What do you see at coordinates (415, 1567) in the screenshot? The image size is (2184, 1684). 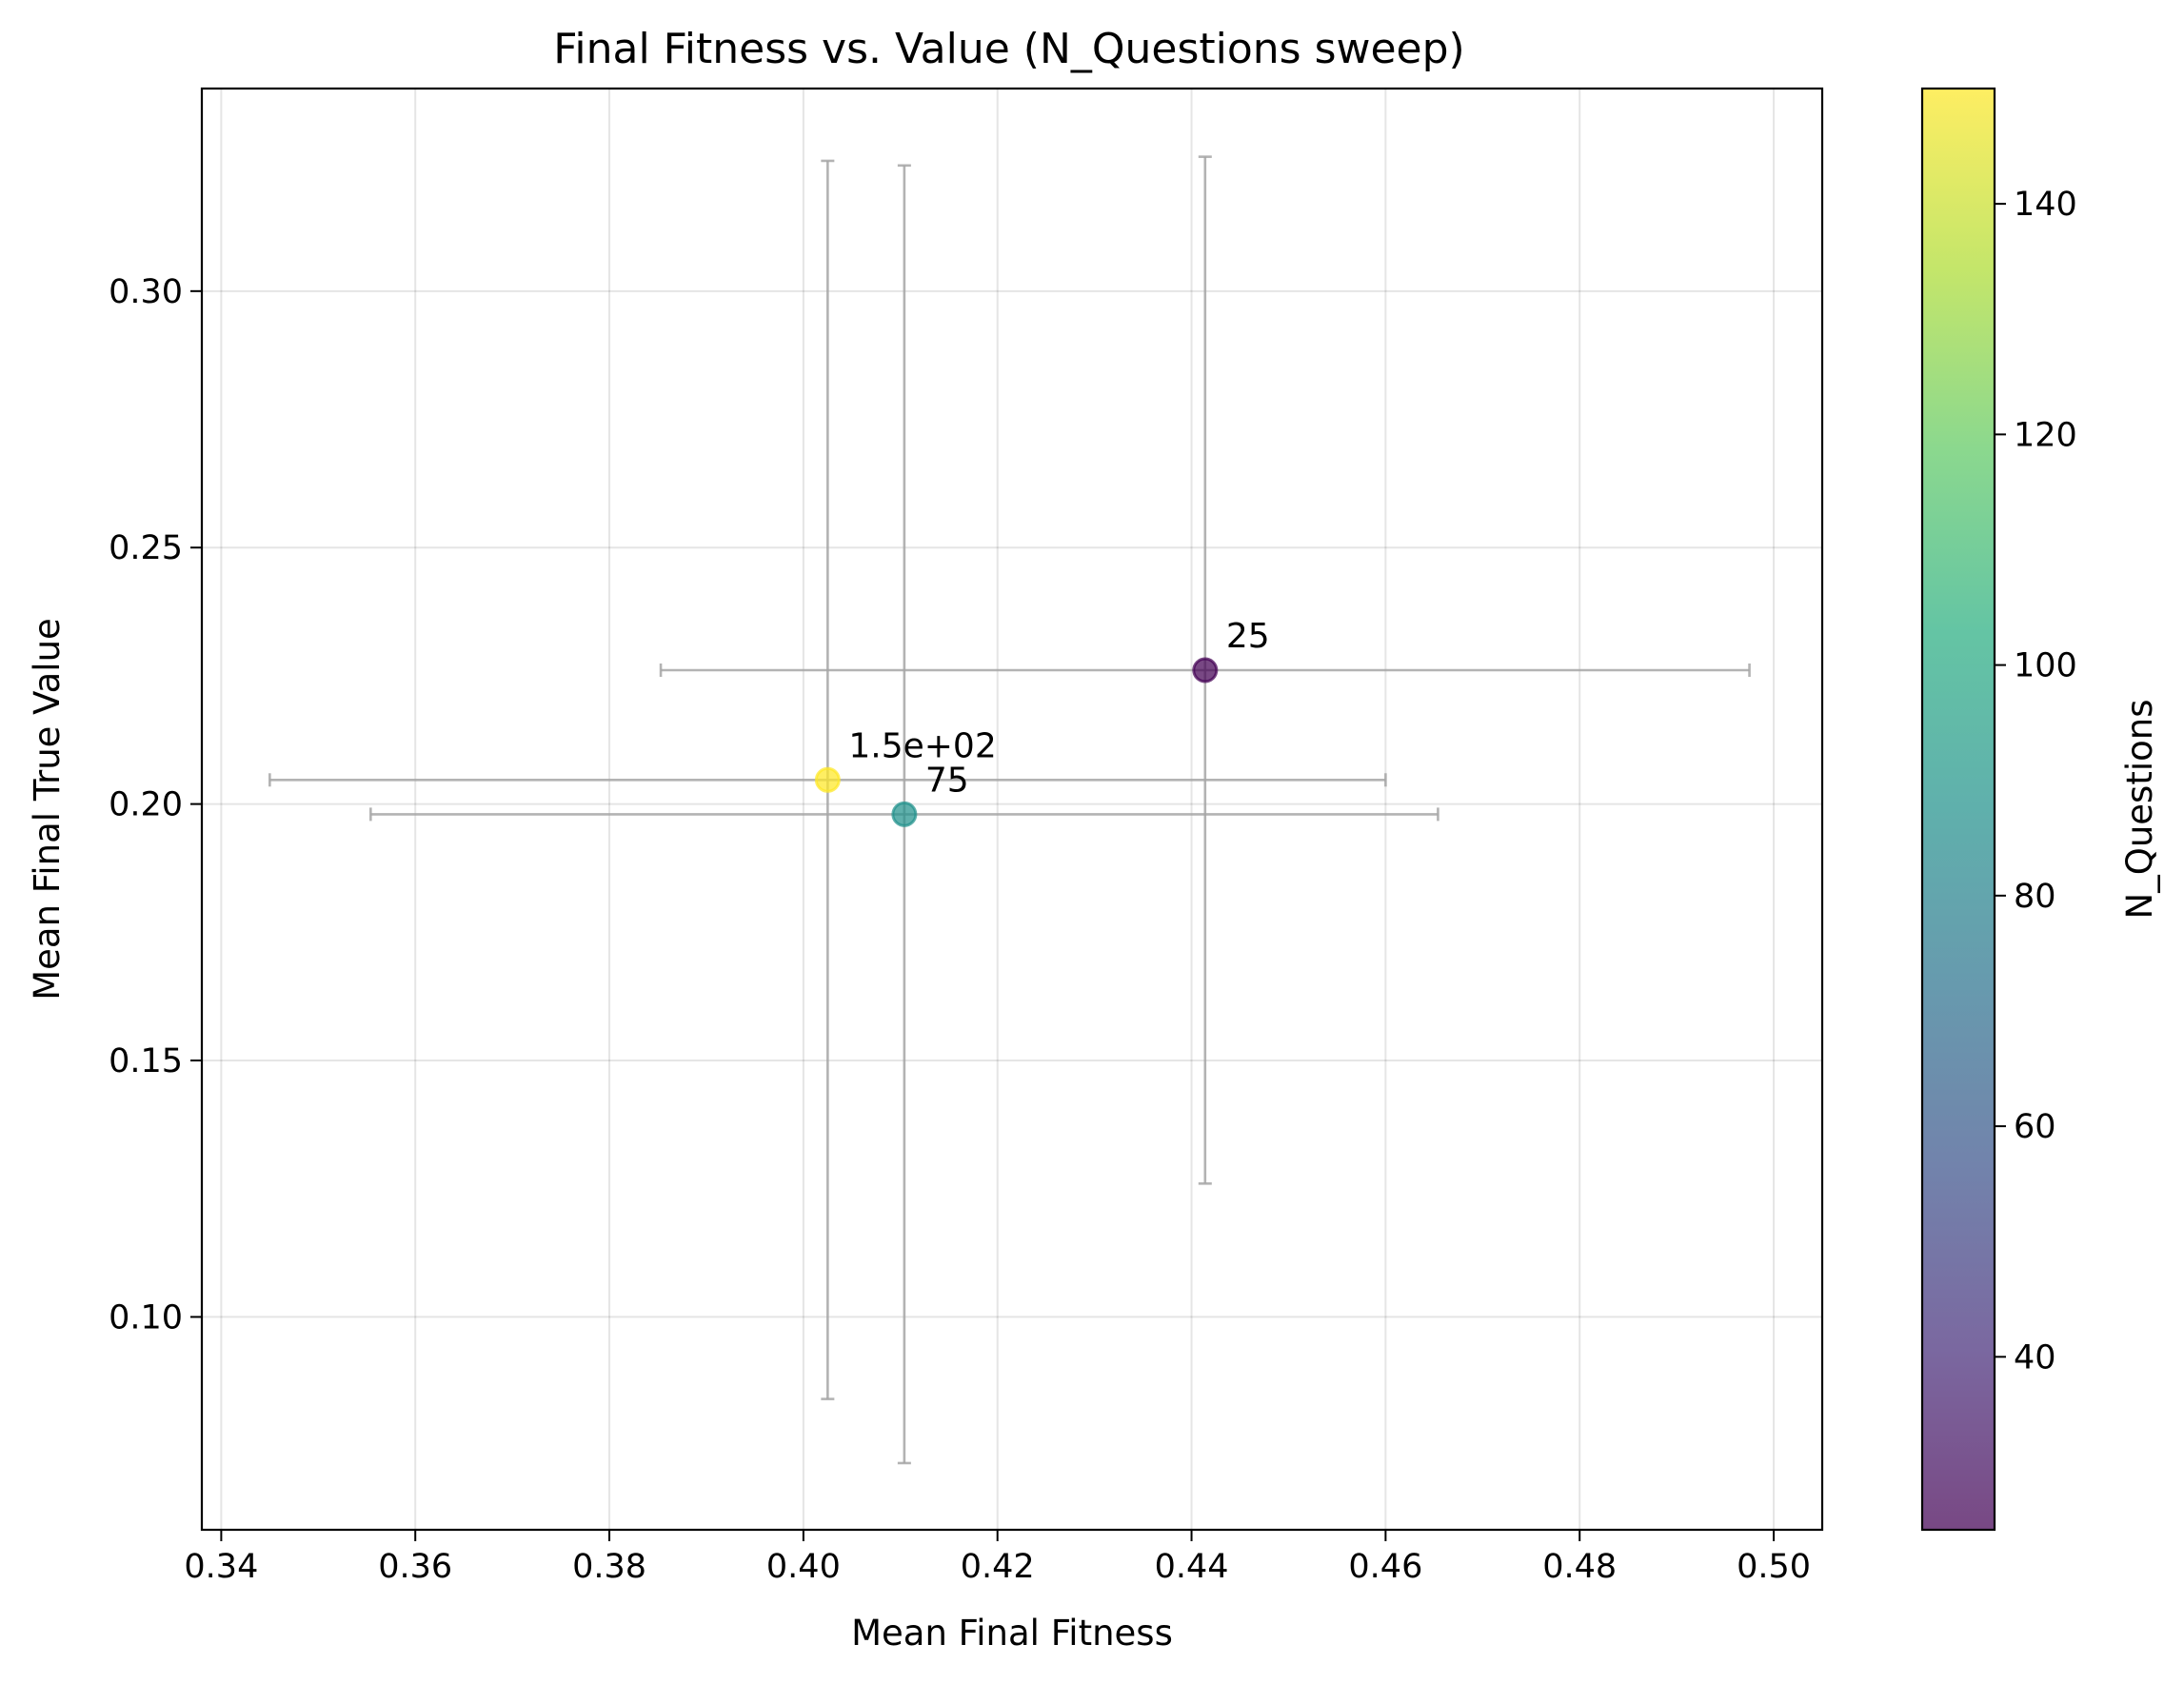 I see `x-tick-label: 0.36` at bounding box center [415, 1567].